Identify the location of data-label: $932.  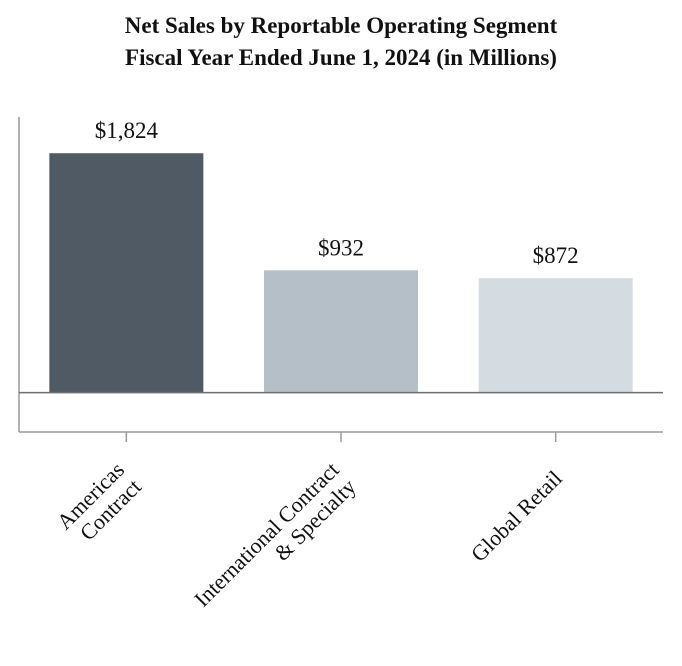
(341, 247).